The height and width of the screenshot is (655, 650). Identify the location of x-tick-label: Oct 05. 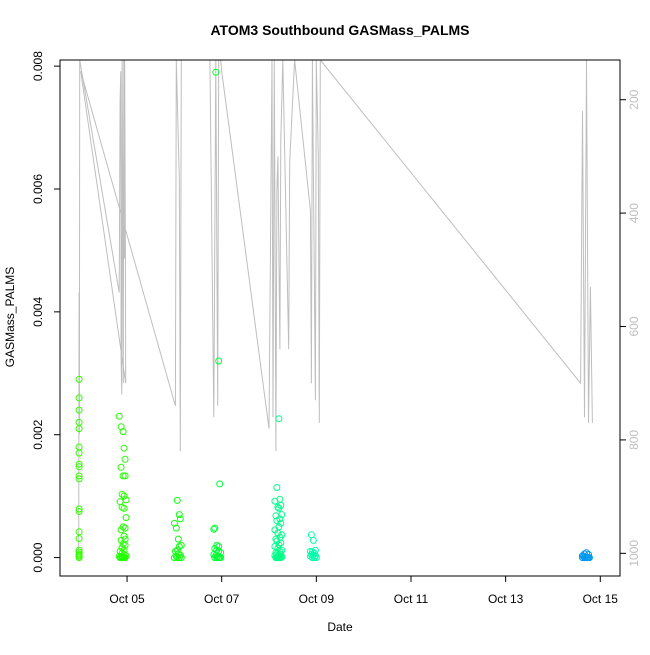
(127, 599).